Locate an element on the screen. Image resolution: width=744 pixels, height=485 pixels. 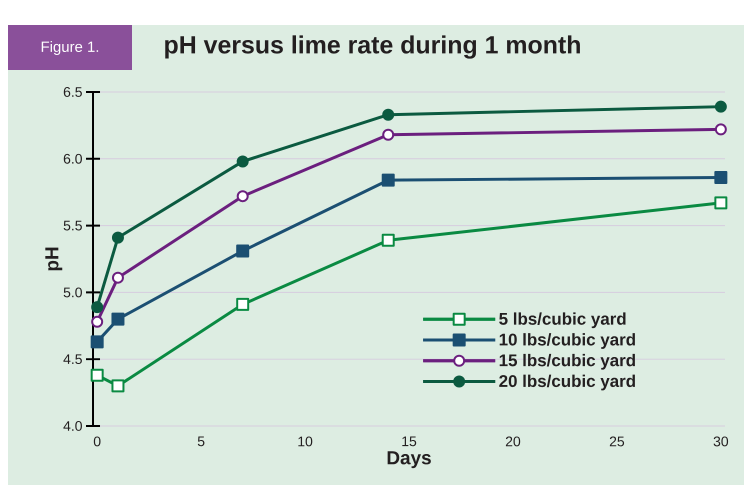
y-tick-label: 4.0 is located at coordinates (72, 426).